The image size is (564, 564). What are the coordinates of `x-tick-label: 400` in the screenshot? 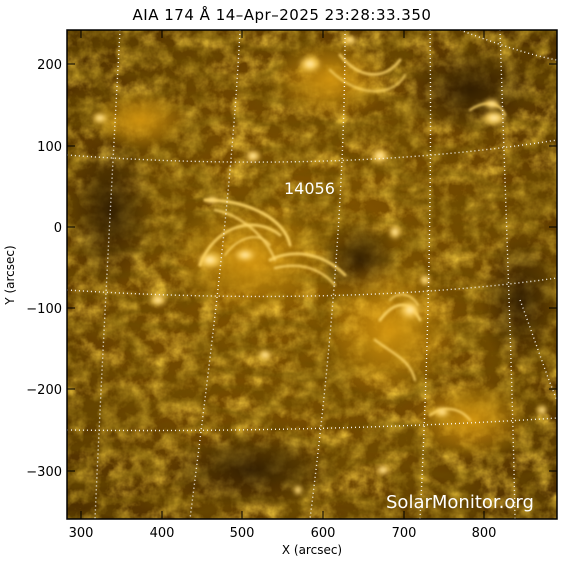 It's located at (162, 533).